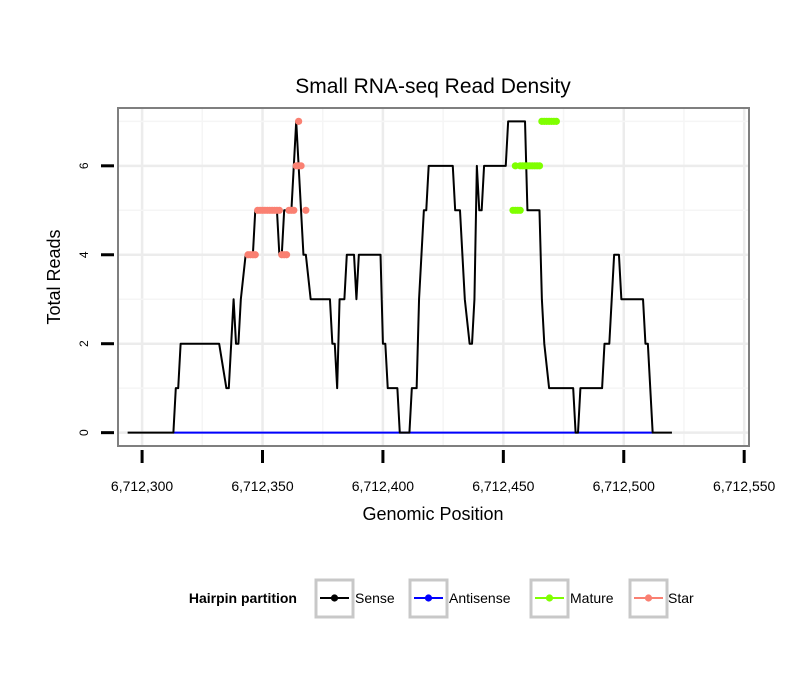  What do you see at coordinates (243, 598) in the screenshot?
I see `legend-title: Hairpin partition` at bounding box center [243, 598].